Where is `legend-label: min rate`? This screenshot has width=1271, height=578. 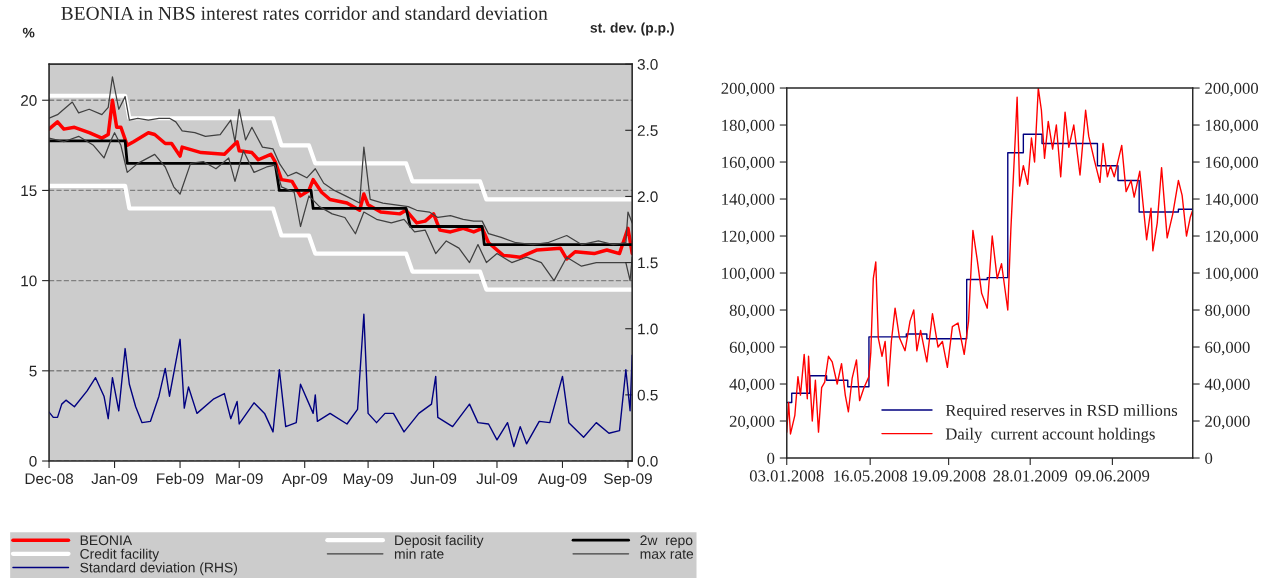 legend-label: min rate is located at coordinates (419, 553).